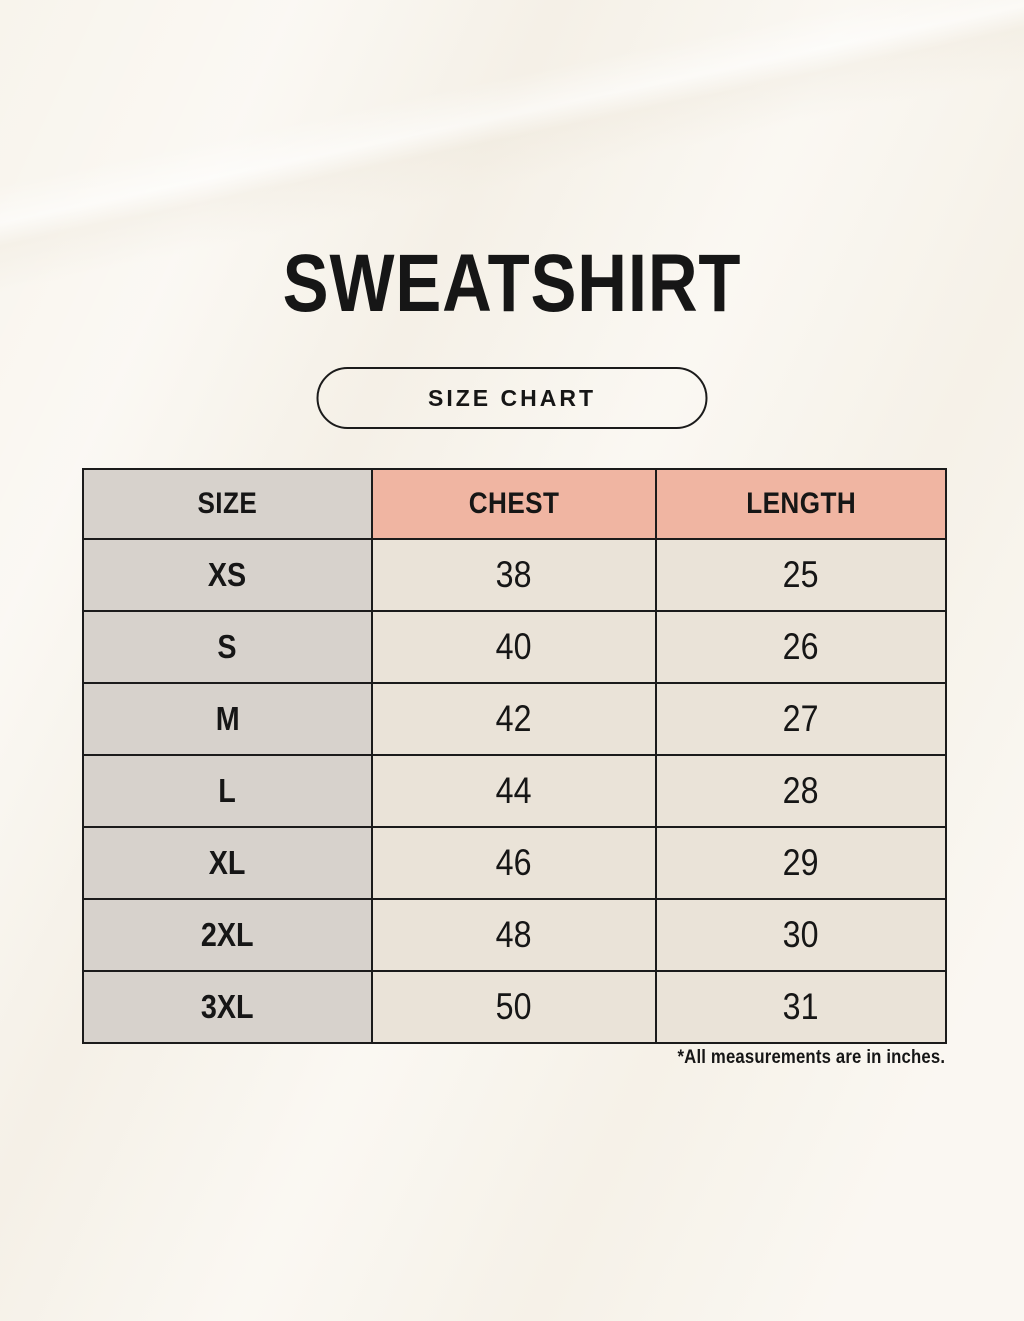  I want to click on length-value-cell: 31, so click(801, 1007).